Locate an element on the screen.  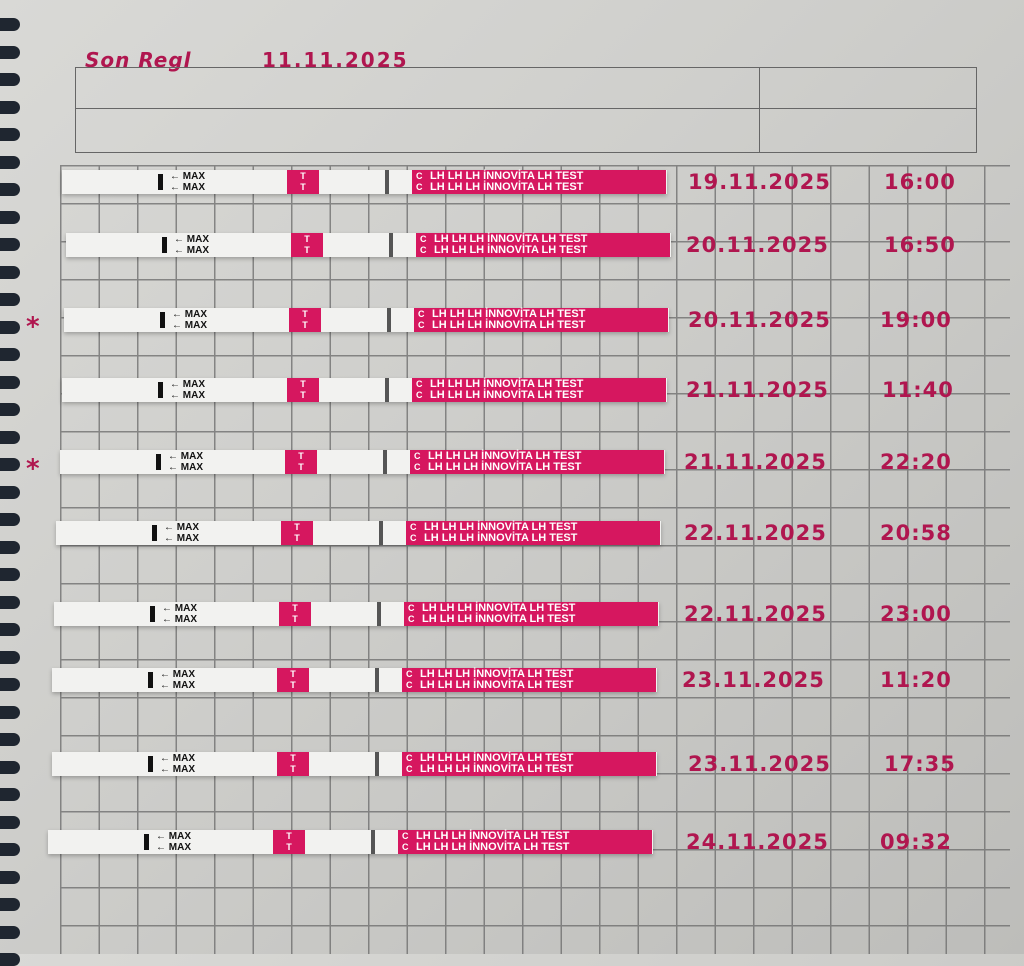
last-period-date: 11.11.2025 is located at coordinates (335, 60).